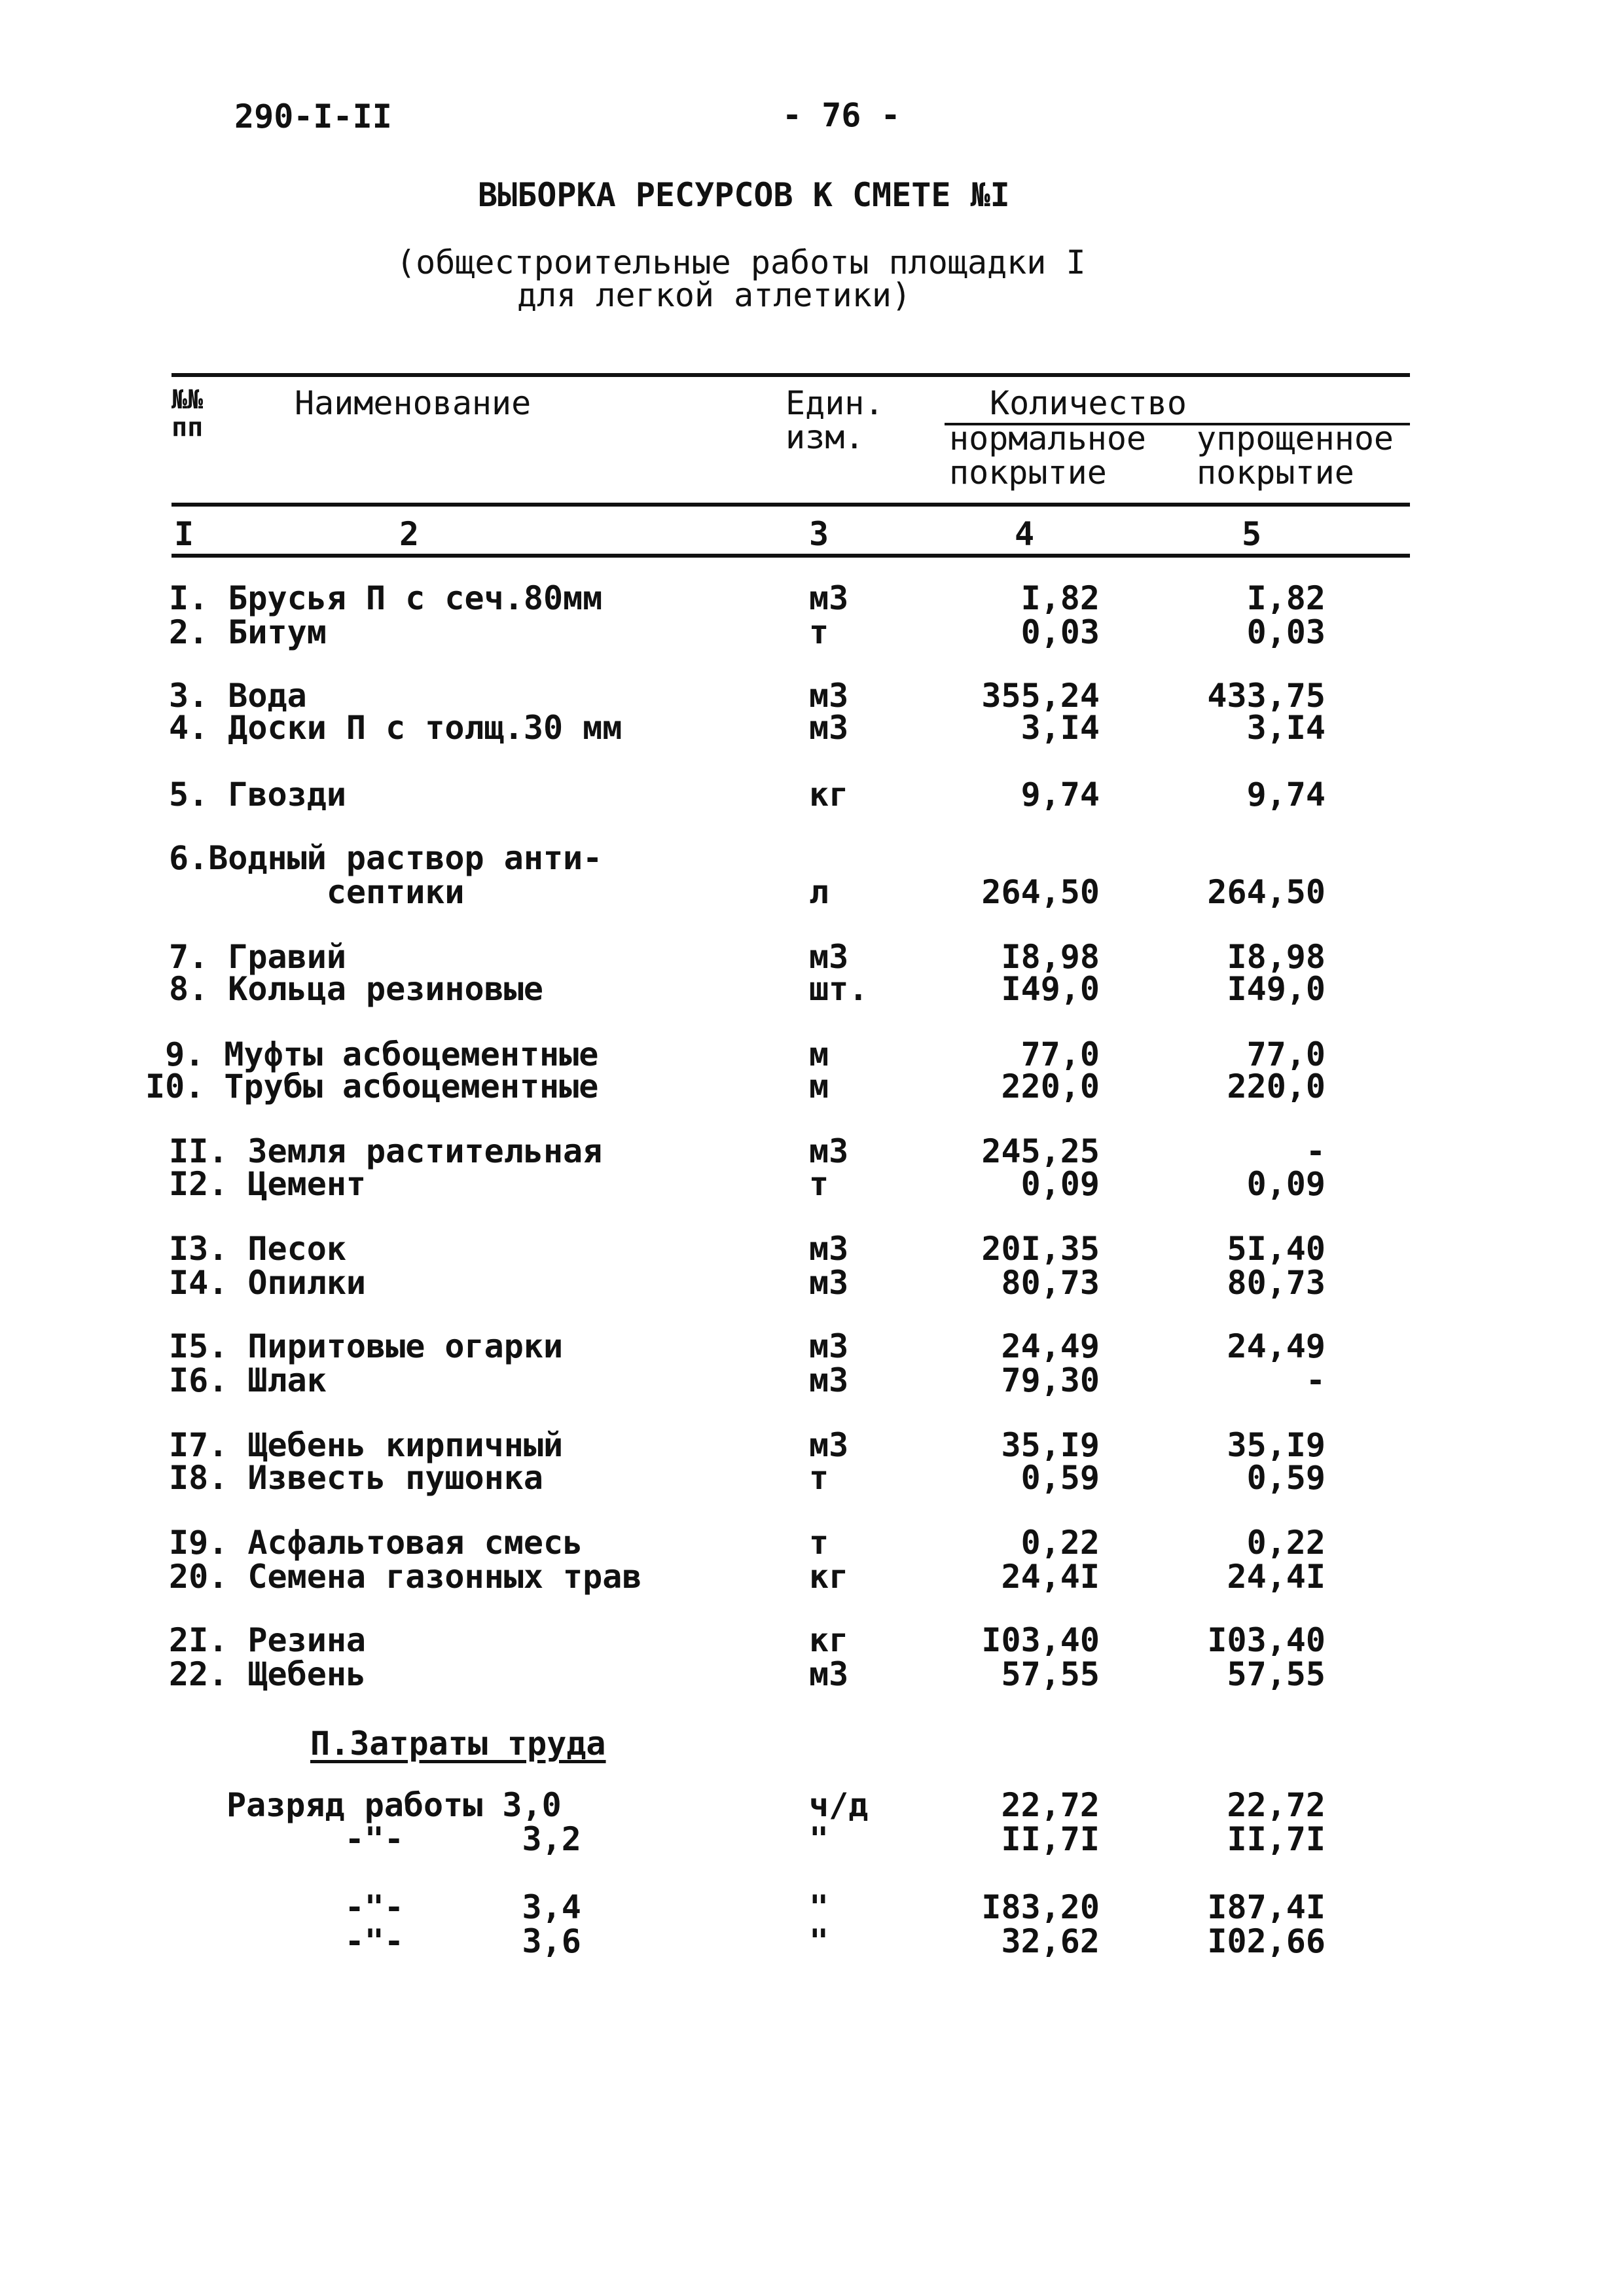 This screenshot has width=1624, height=2296. What do you see at coordinates (715, 295) in the screenshot?
I see `subtitle-line2: для легкой атлетики)` at bounding box center [715, 295].